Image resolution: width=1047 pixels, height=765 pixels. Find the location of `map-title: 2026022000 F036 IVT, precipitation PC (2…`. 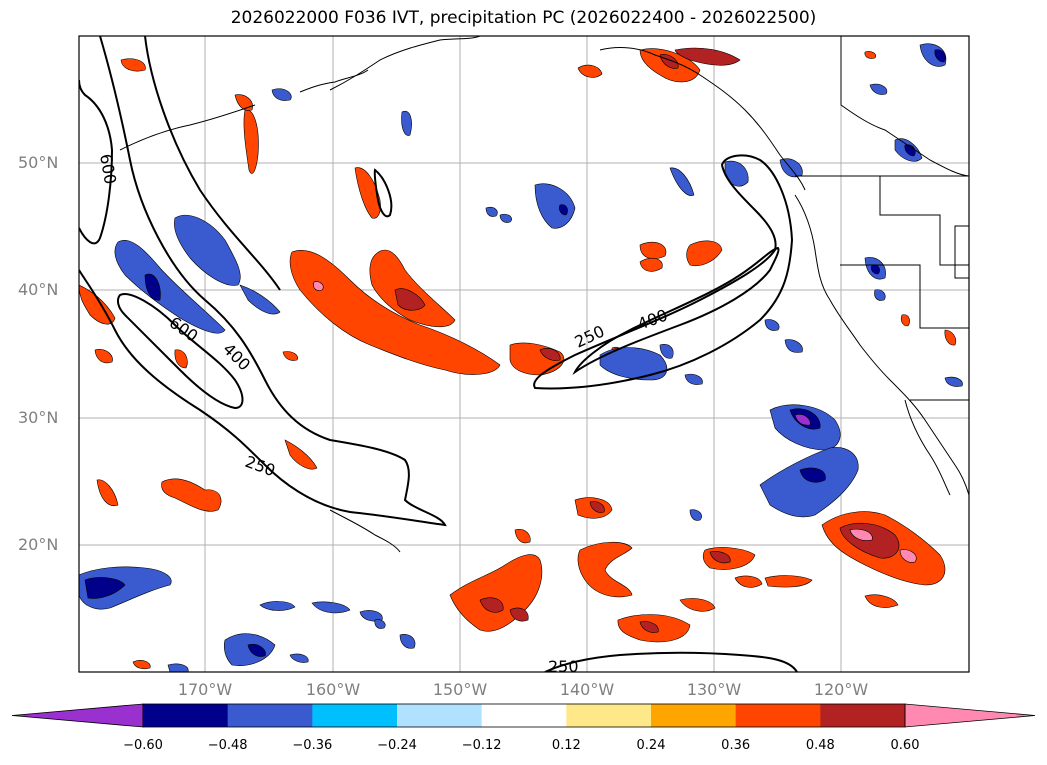

map-title: 2026022000 F036 IVT, precipitation PC (2… is located at coordinates (523, 18).